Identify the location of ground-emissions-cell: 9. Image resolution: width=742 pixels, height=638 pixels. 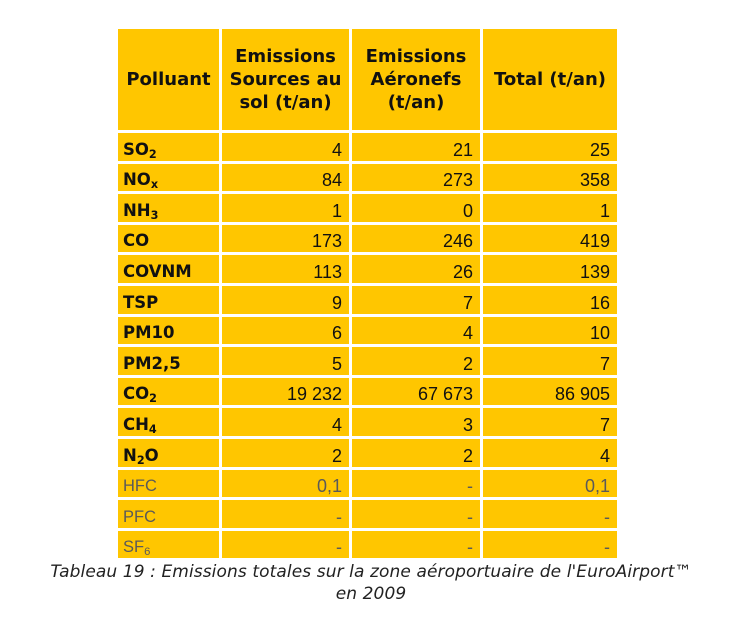
(285, 299).